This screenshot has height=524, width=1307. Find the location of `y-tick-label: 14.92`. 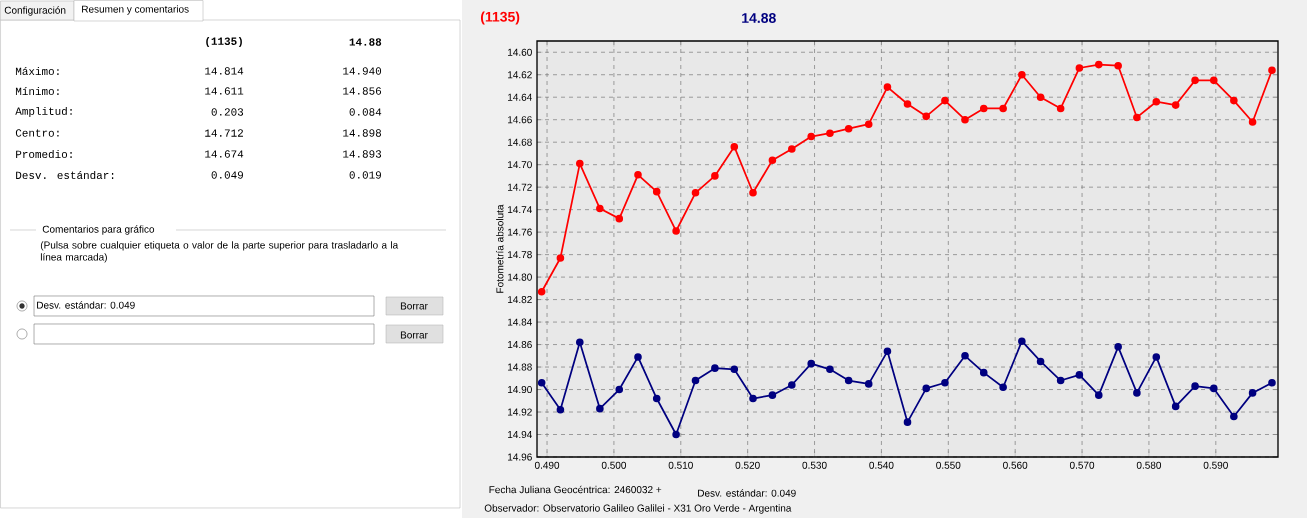

y-tick-label: 14.92 is located at coordinates (520, 412).